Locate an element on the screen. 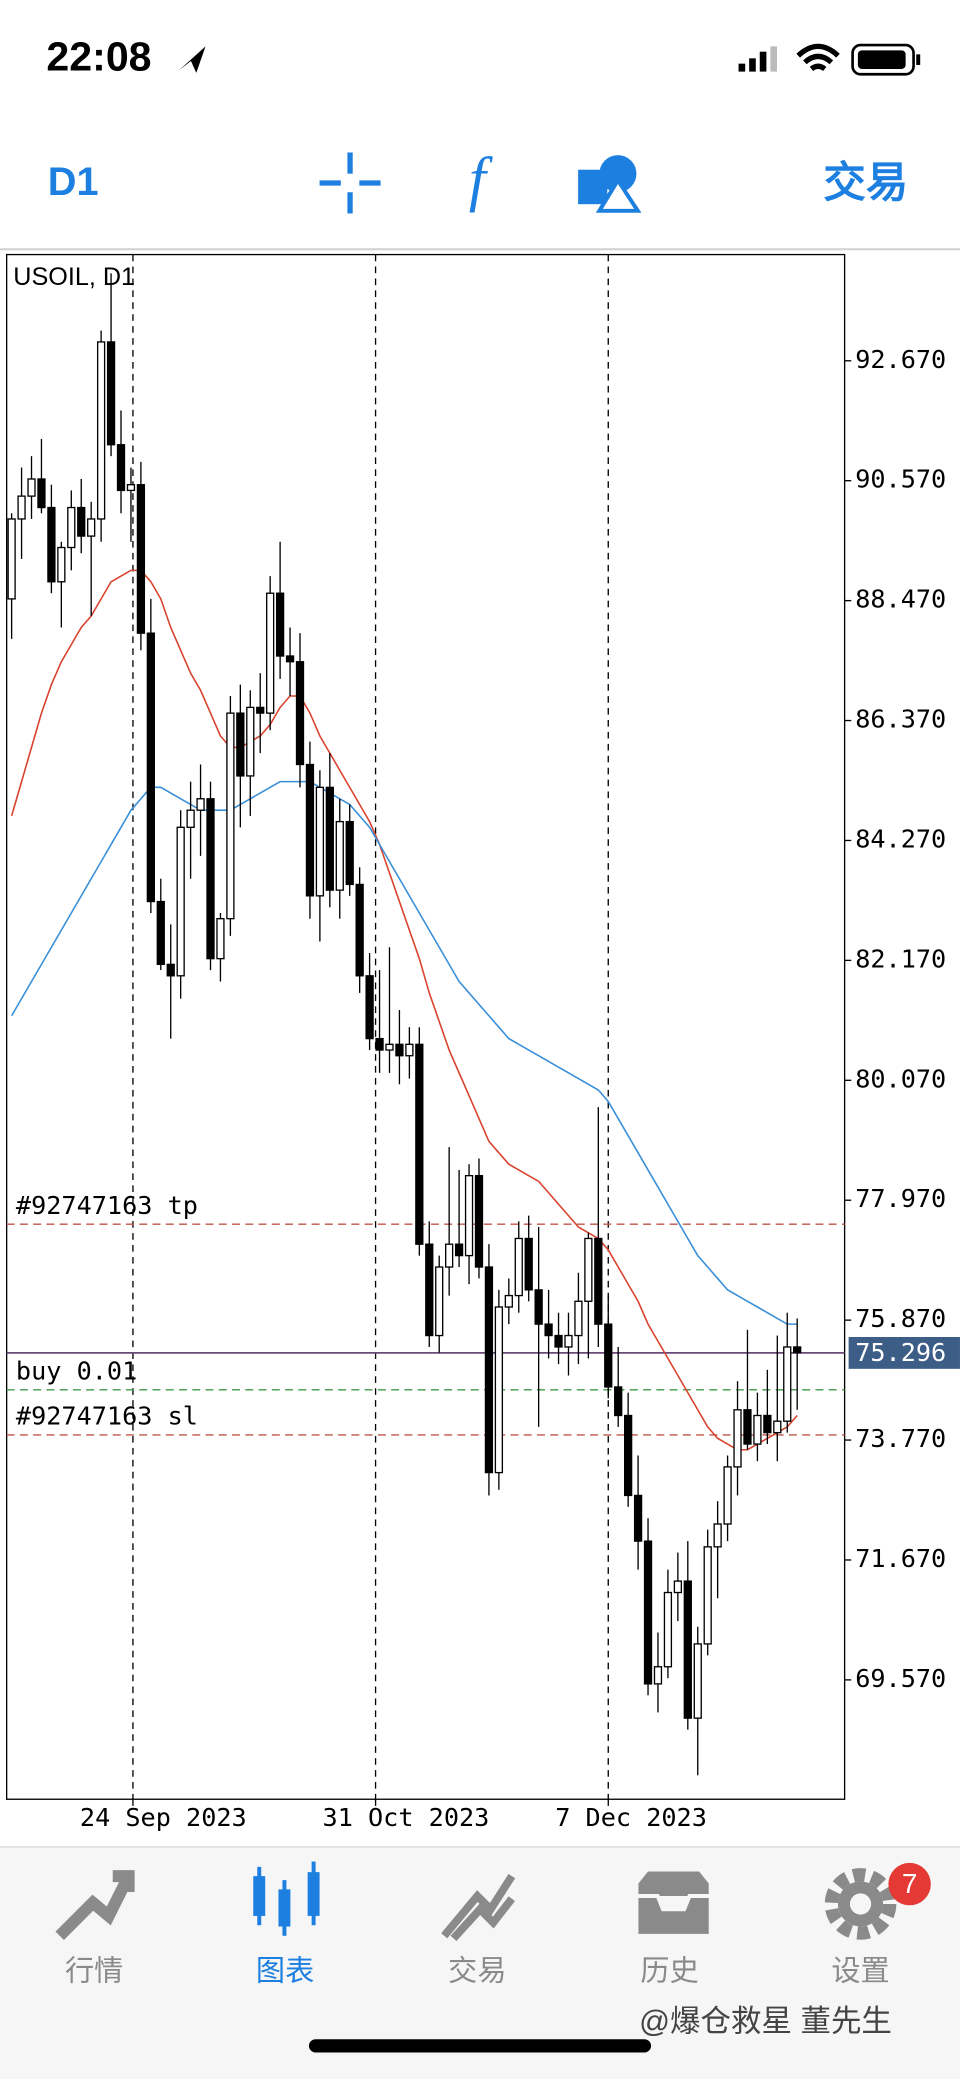 The height and width of the screenshot is (2079, 960). crosshair-button is located at coordinates (350, 183).